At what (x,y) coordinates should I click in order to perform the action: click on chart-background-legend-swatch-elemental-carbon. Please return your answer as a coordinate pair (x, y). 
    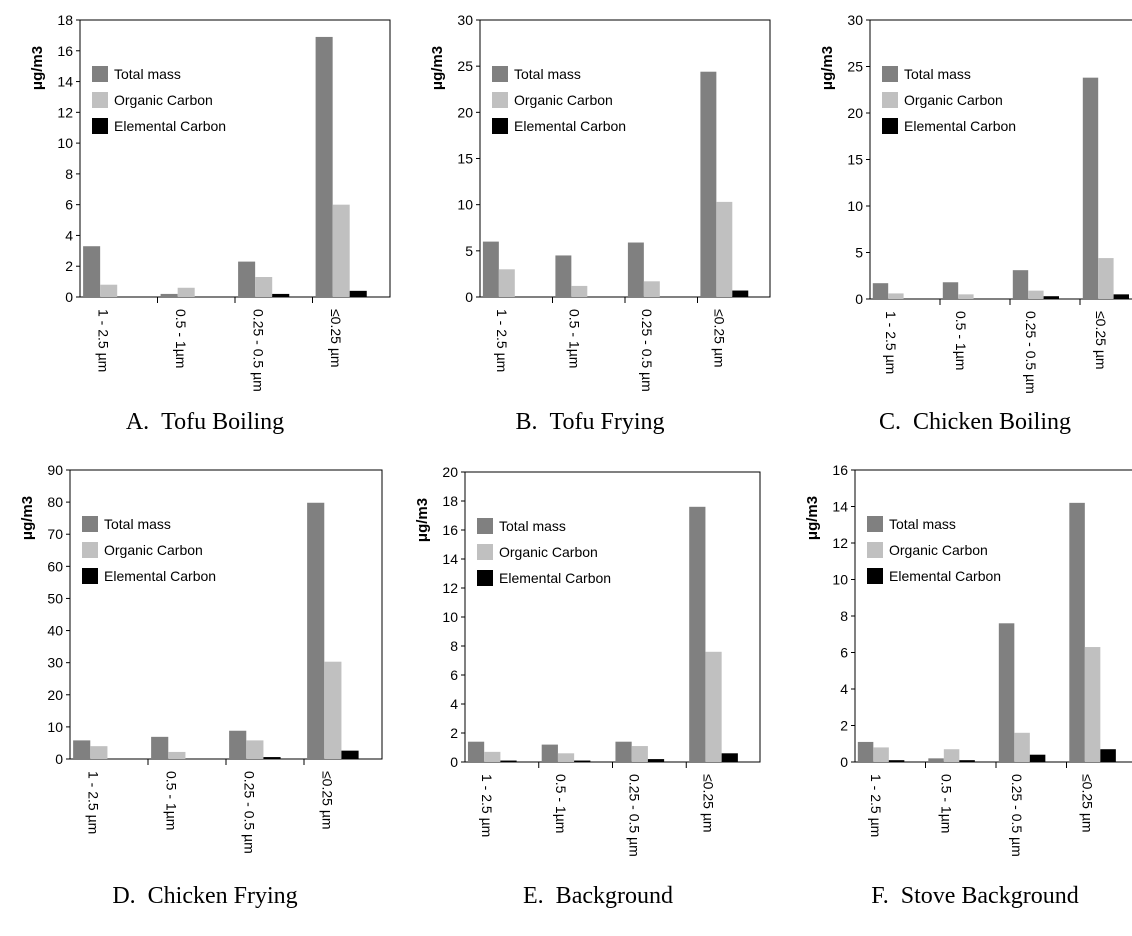
    Looking at the image, I should click on (485, 578).